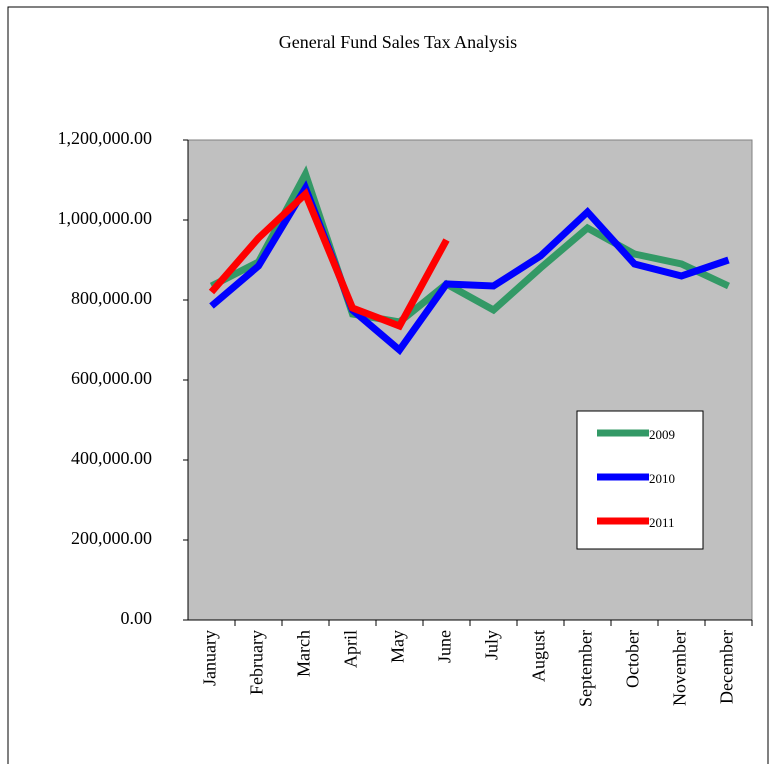  Describe the element at coordinates (105, 218) in the screenshot. I see `y-tick-label: 1,000,000.00` at that location.